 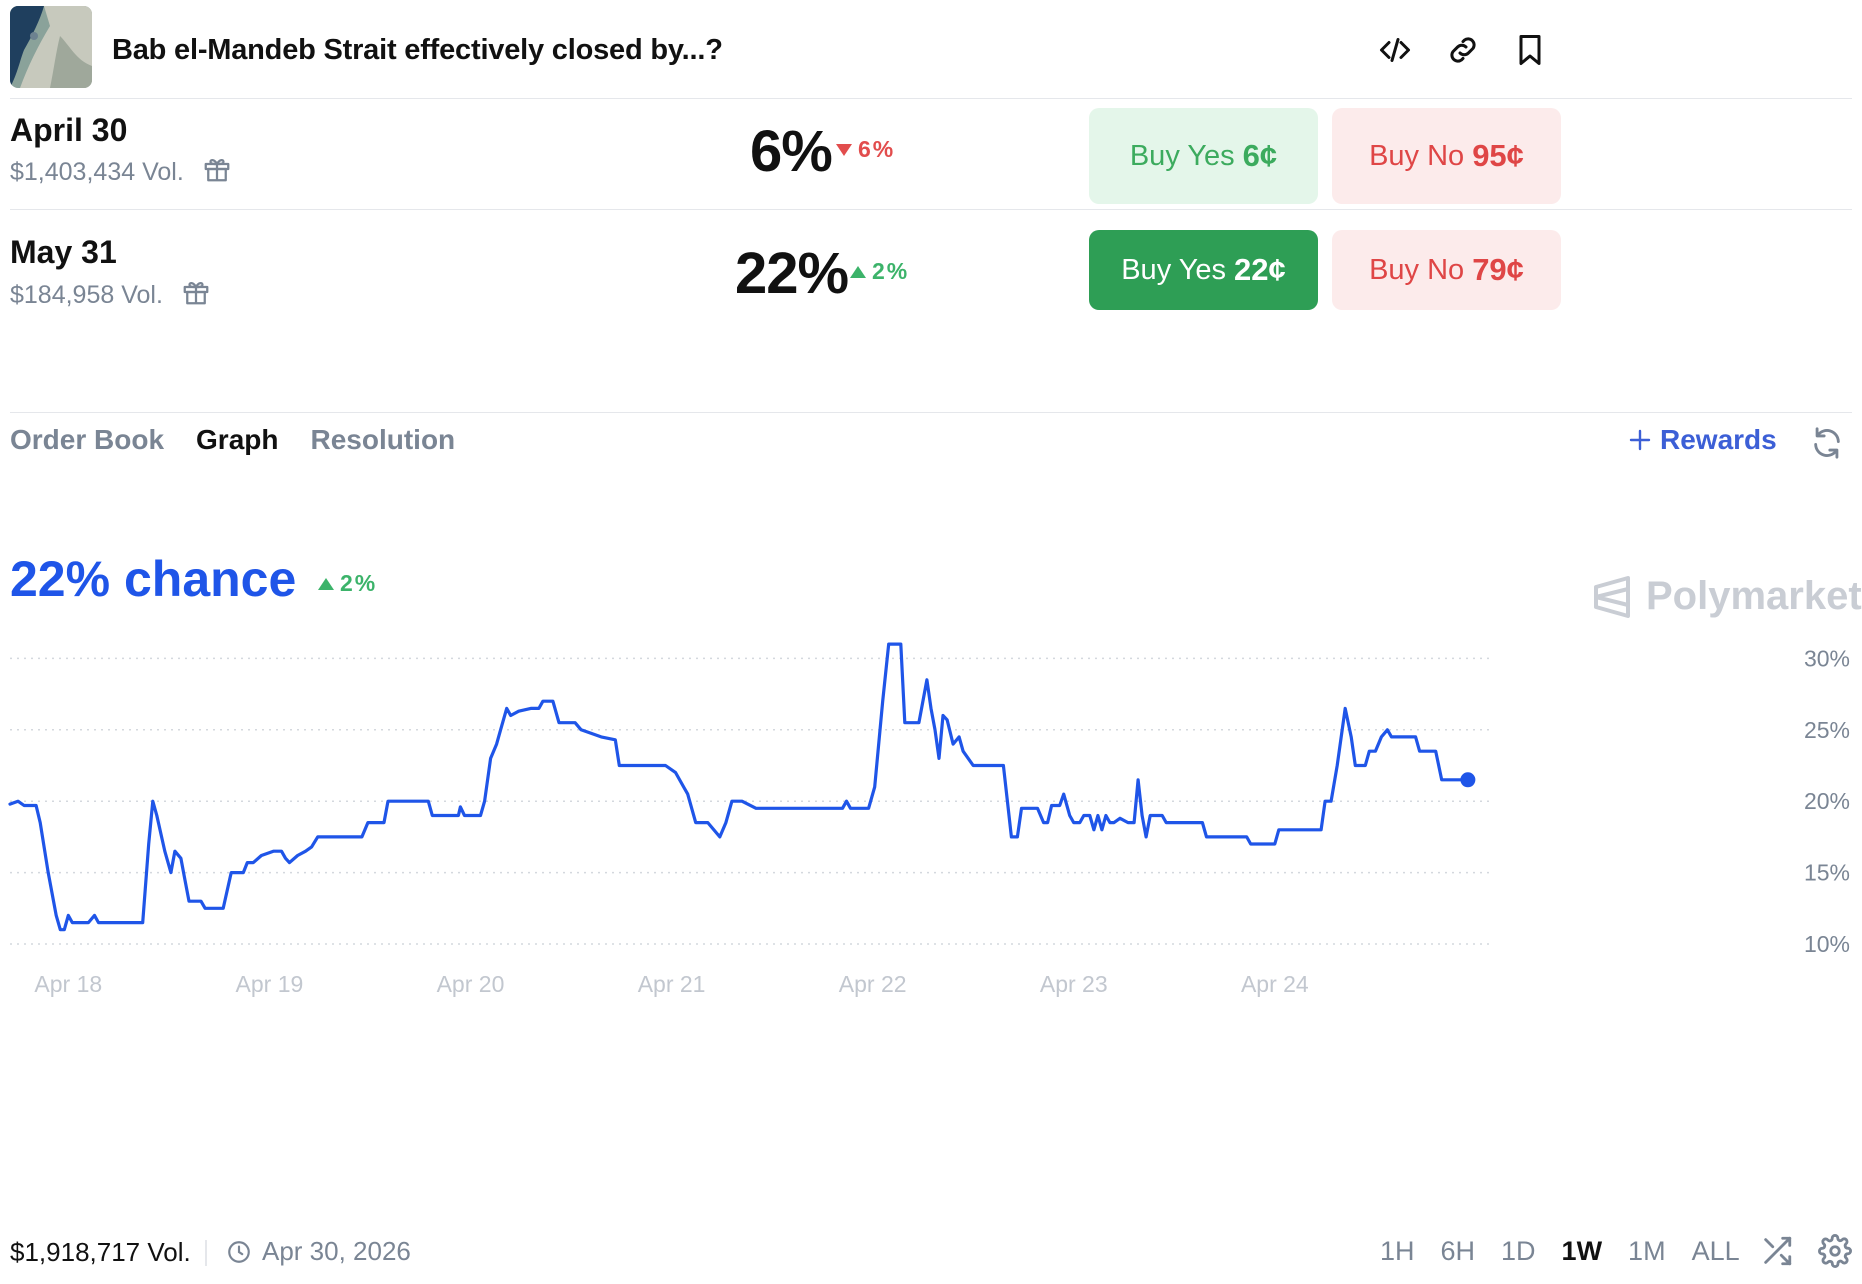 What do you see at coordinates (1395, 50) in the screenshot?
I see `embed-code-icon` at bounding box center [1395, 50].